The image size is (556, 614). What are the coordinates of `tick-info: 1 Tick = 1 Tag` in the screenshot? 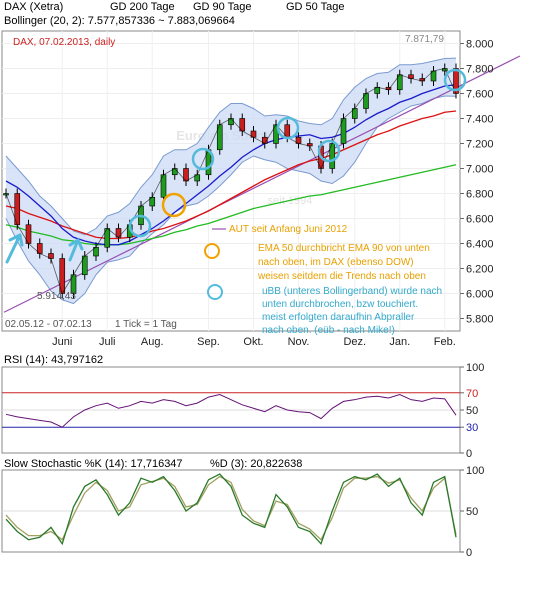 It's located at (146, 324).